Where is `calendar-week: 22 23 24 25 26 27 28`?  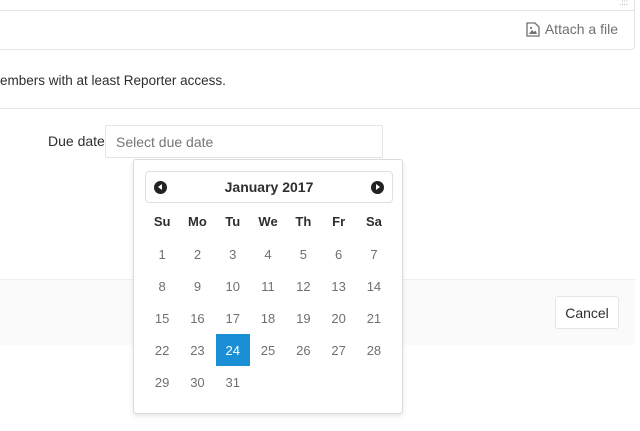
calendar-week: 22 23 24 25 26 27 28 is located at coordinates (268, 350).